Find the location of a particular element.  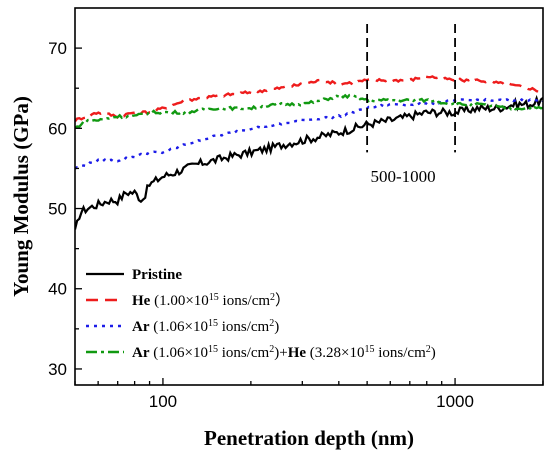

range-annotation-label: 500-1000 is located at coordinates (403, 176).